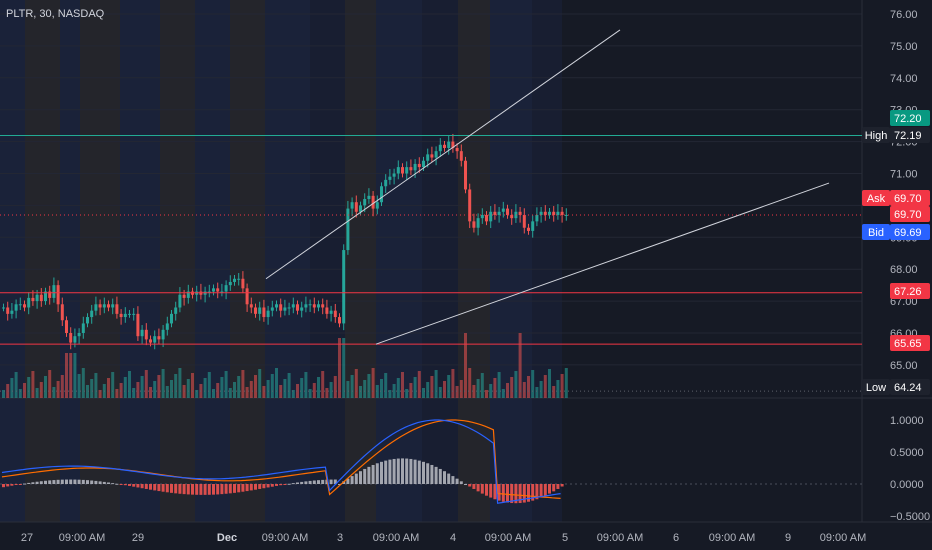 The width and height of the screenshot is (932, 550). I want to click on price-tag-value: 69.70, so click(908, 215).